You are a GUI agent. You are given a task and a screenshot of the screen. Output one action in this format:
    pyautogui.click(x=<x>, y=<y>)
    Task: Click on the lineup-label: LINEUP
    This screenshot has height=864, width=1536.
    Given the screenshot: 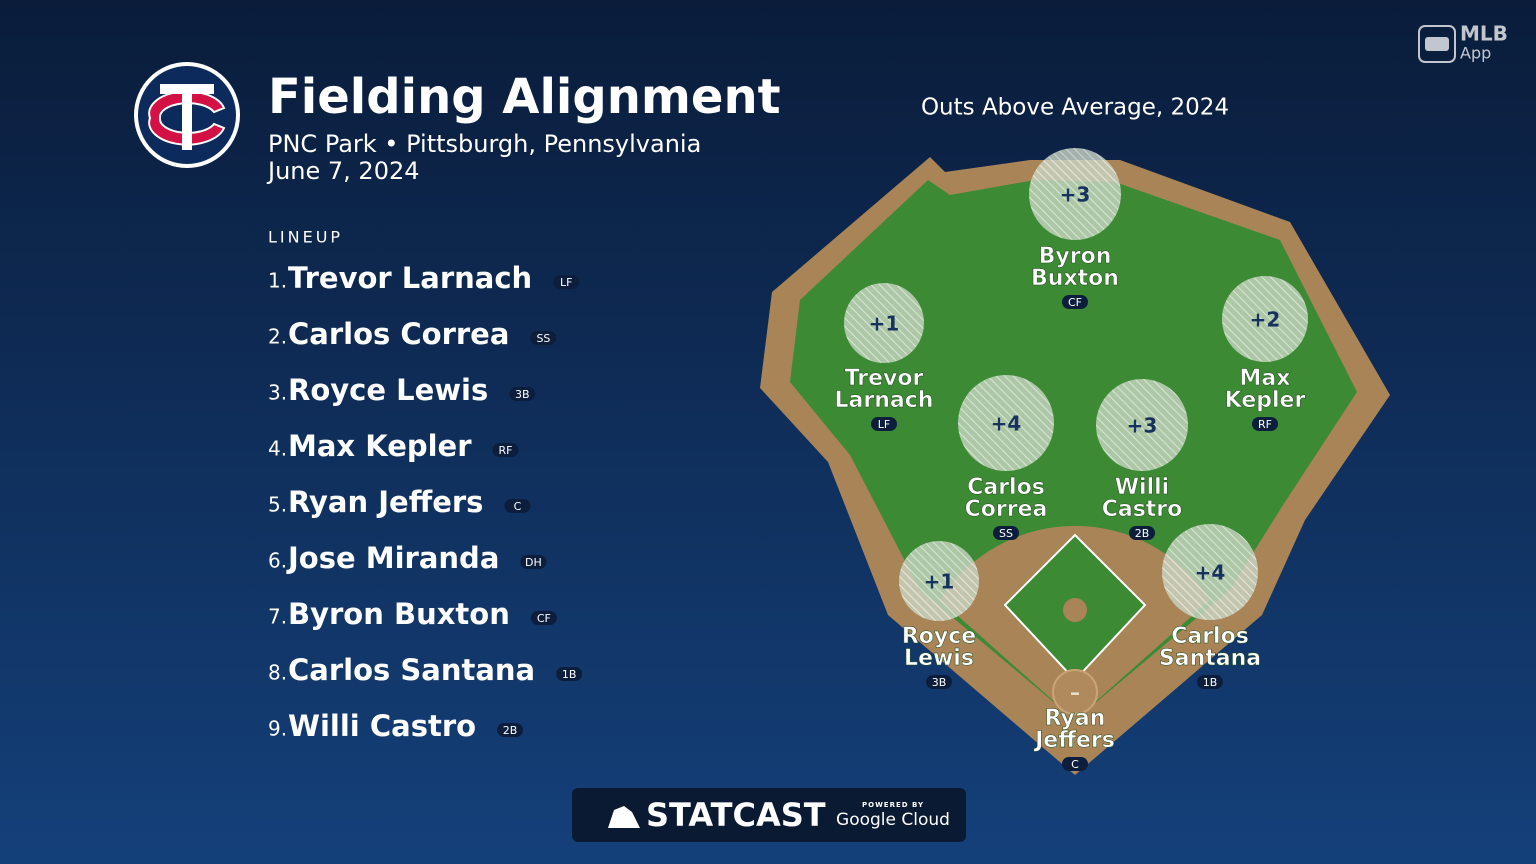 What is the action you would take?
    pyautogui.click(x=305, y=237)
    